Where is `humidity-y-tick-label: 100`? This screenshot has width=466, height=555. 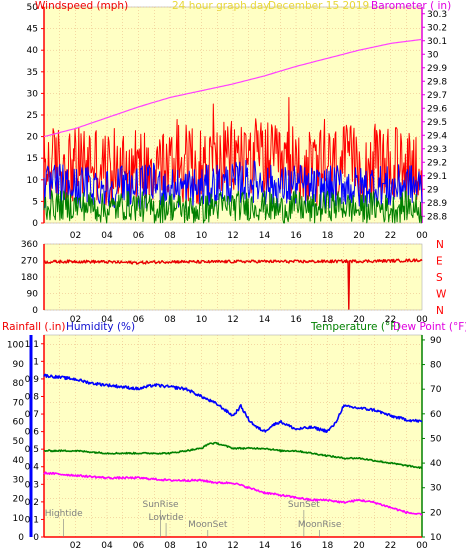
humidity-y-tick-label: 100 is located at coordinates (15, 346).